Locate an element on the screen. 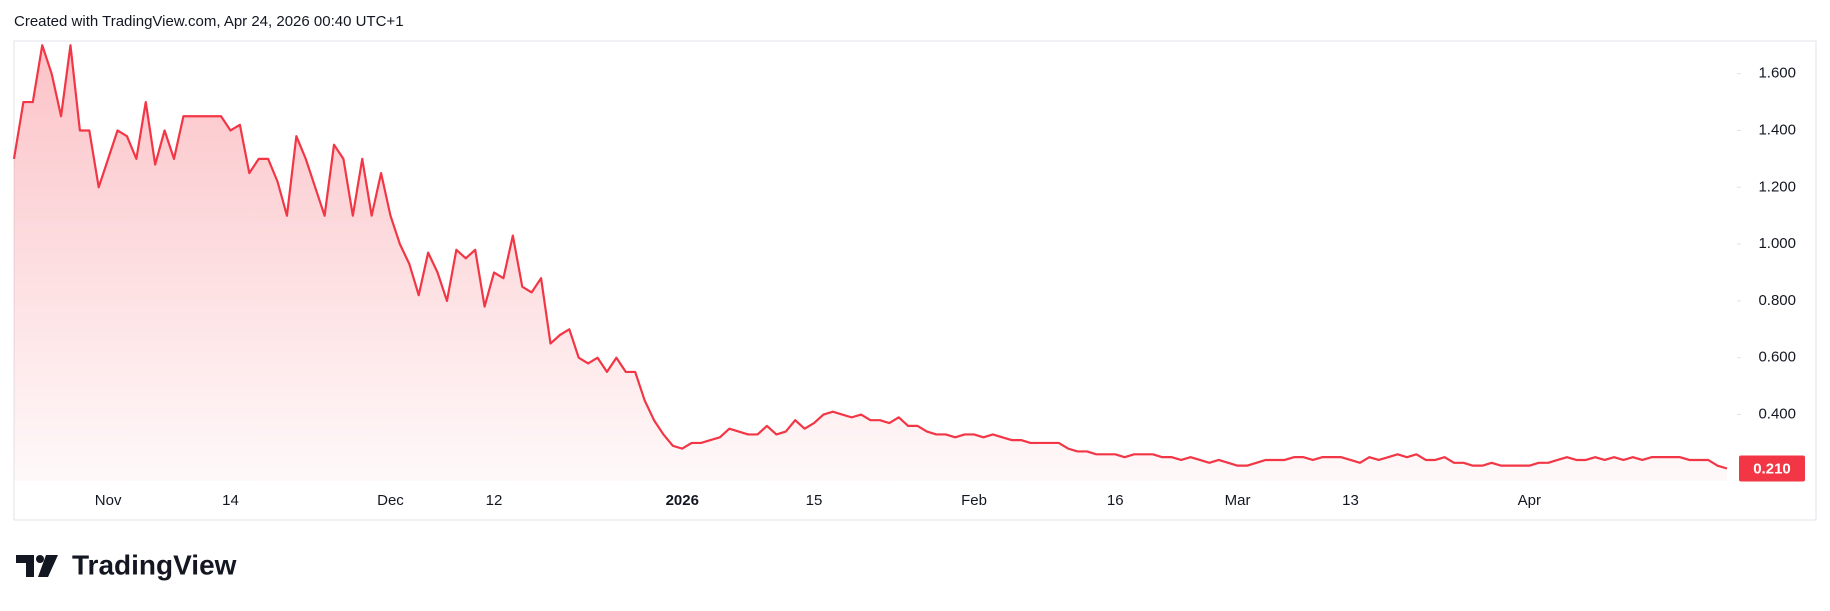 The image size is (1830, 611). price-badge is located at coordinates (1772, 468).